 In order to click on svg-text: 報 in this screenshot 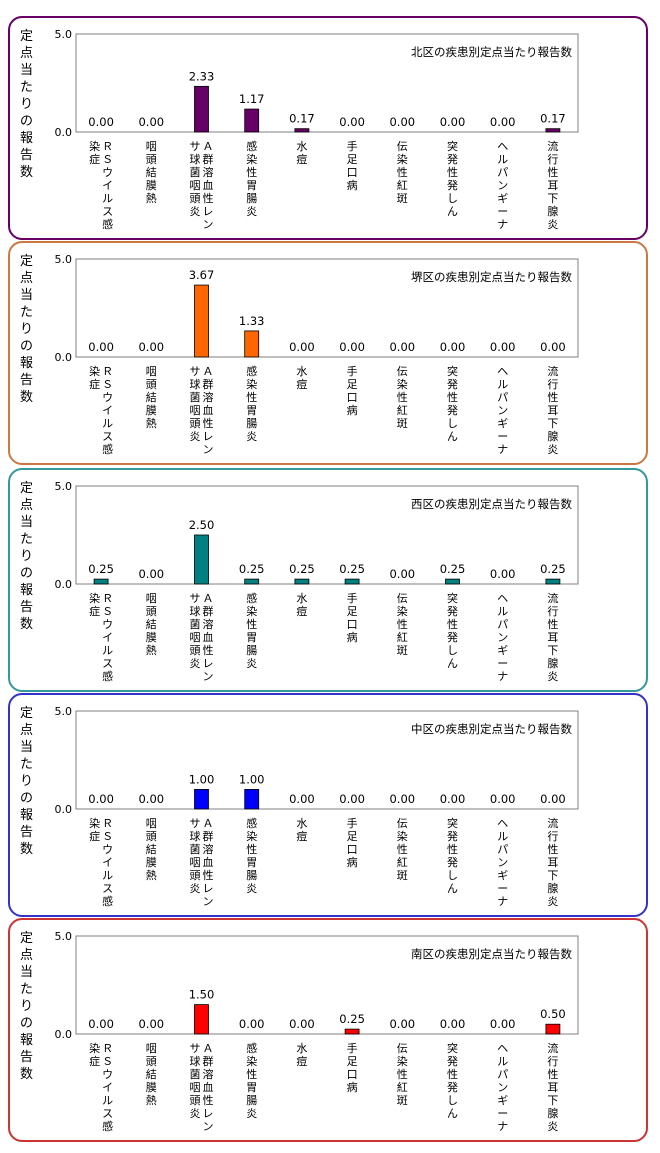, I will do `click(26, 363)`.